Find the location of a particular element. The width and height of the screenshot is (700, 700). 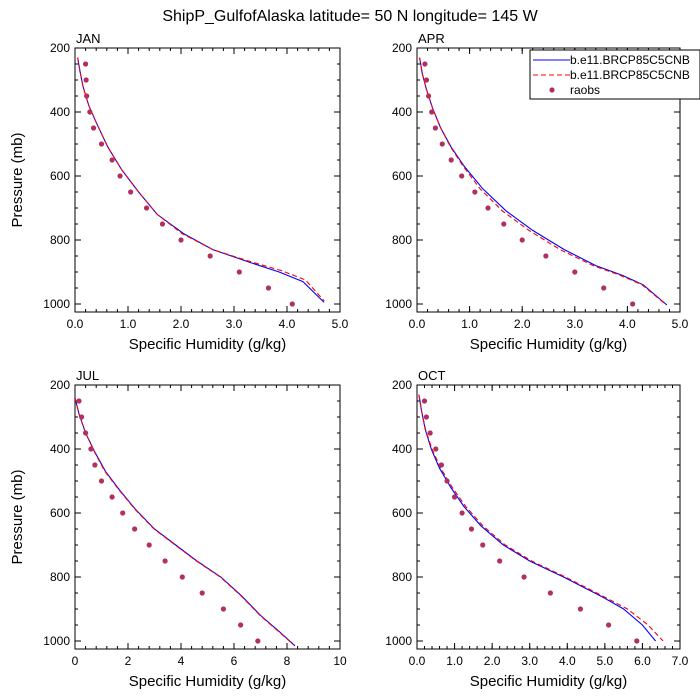

x-tick-label: 7.0 is located at coordinates (680, 661).